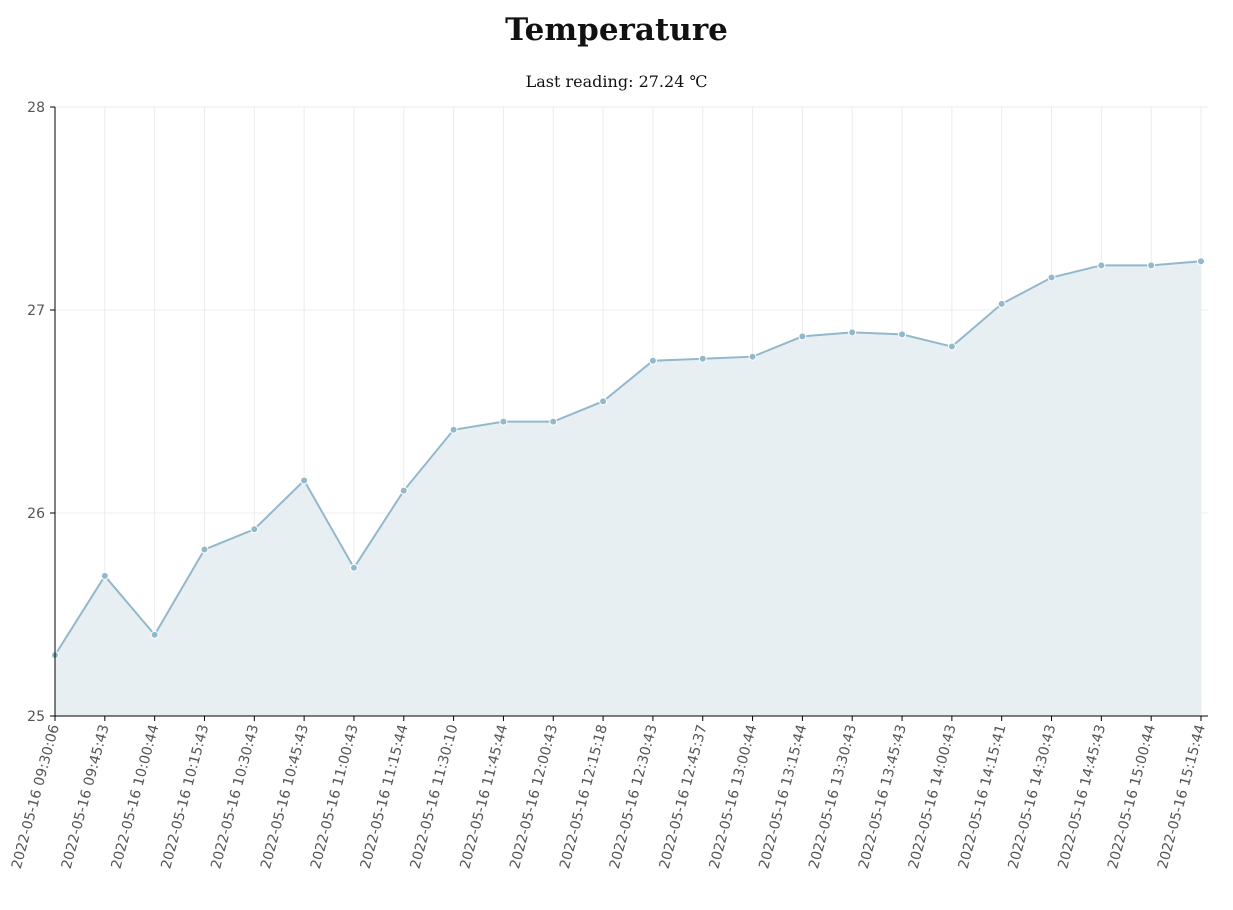 This screenshot has width=1233, height=910. Describe the element at coordinates (136, 797) in the screenshot. I see `x-tick-label: 2022-05-16 10:00:44` at that location.